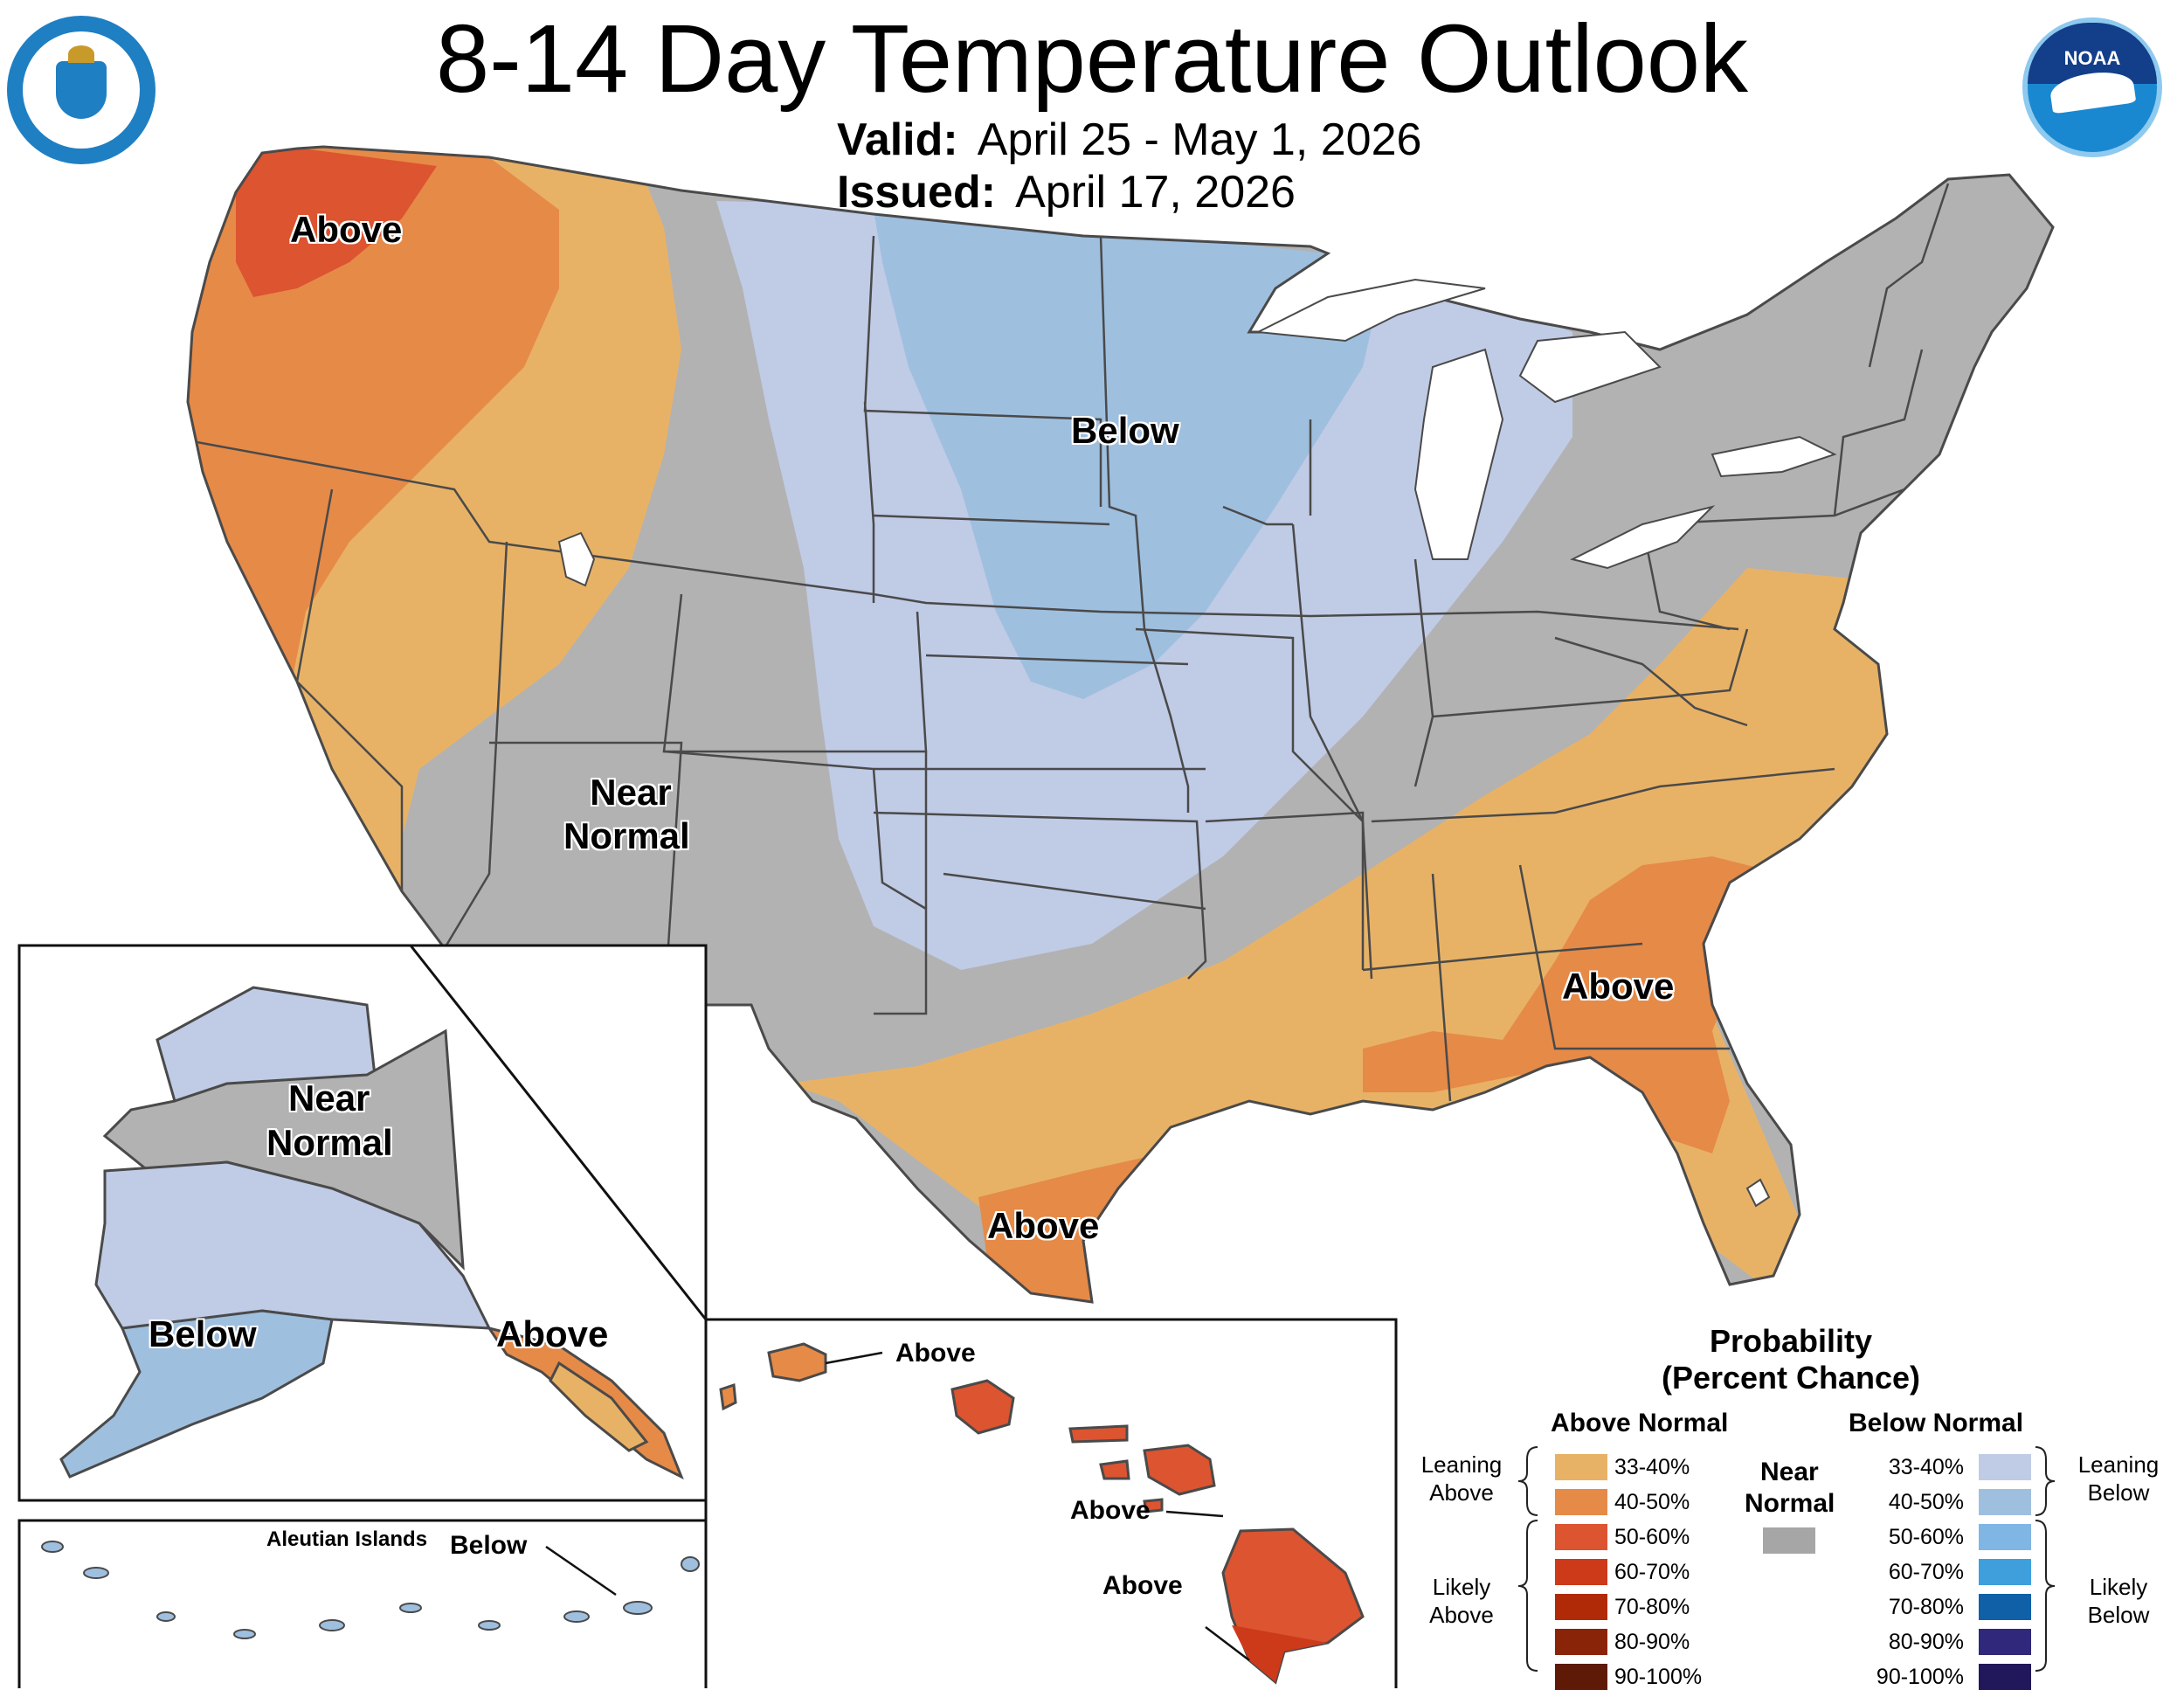  What do you see at coordinates (1461, 1587) in the screenshot?
I see `legend-likely-above-1: Likely` at bounding box center [1461, 1587].